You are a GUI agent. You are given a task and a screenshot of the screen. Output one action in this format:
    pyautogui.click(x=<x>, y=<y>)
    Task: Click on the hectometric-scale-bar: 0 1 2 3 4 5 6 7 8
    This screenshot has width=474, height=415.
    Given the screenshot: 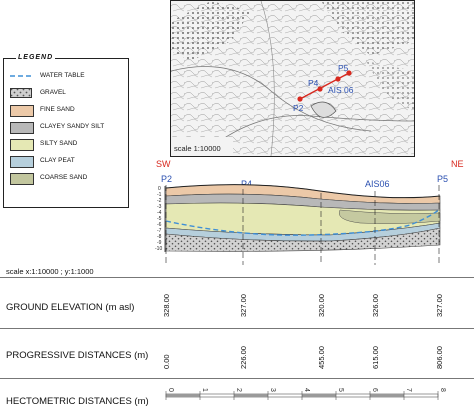 What is the action you would take?
    pyautogui.click(x=305, y=394)
    